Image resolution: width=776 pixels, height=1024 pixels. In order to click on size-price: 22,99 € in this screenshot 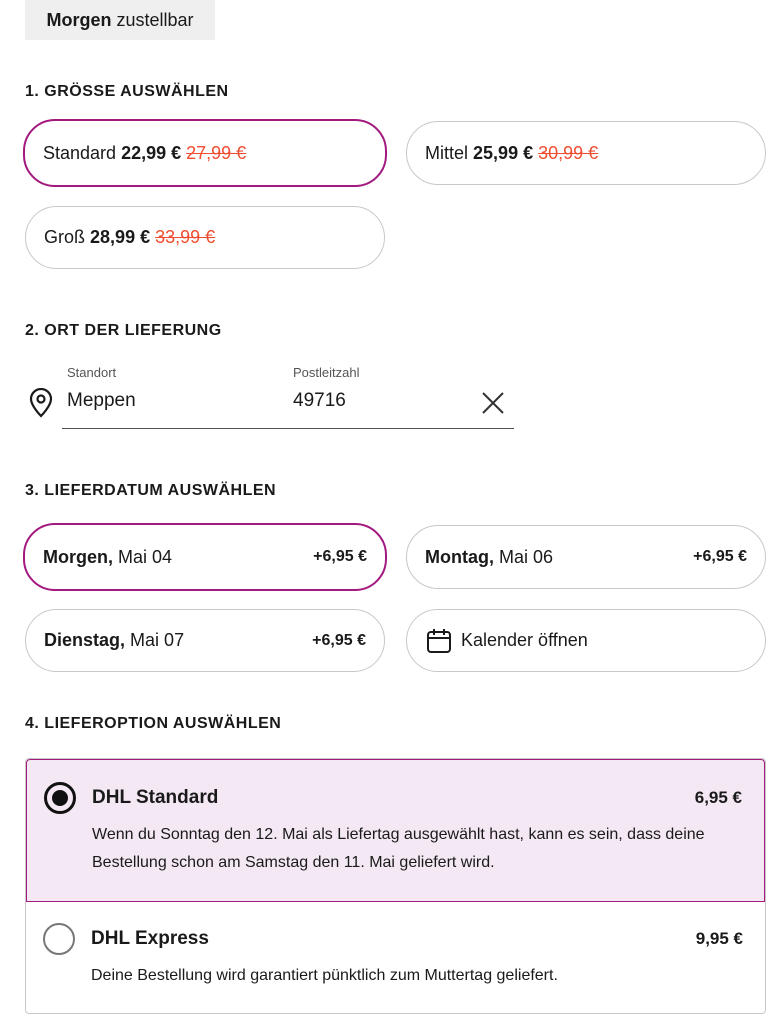, I will do `click(151, 152)`.